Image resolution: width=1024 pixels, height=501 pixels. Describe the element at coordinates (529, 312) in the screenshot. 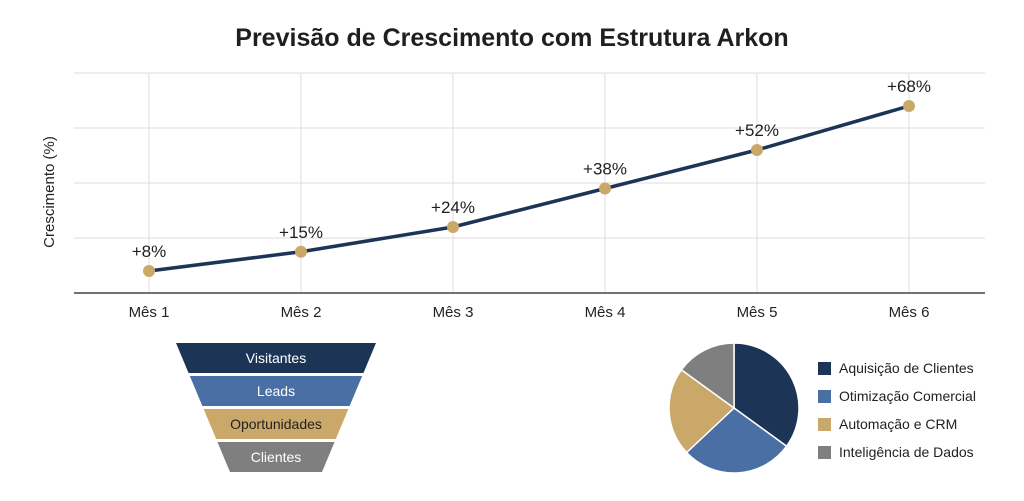

I see `x-tick-labels: Mês 1 Mês 2 Mês 3 Mês 4 Mês 5 Mês 6` at that location.